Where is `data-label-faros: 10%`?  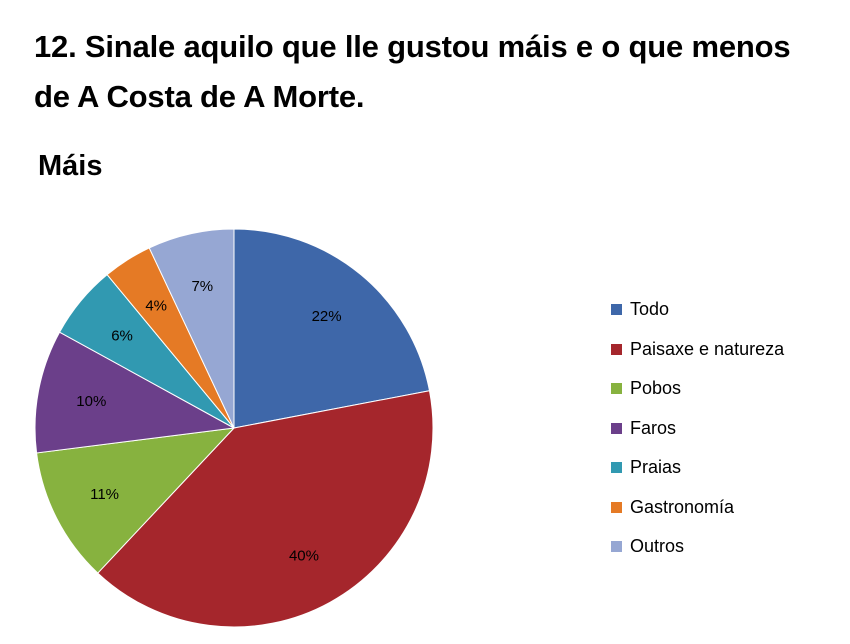
data-label-faros: 10% is located at coordinates (91, 401).